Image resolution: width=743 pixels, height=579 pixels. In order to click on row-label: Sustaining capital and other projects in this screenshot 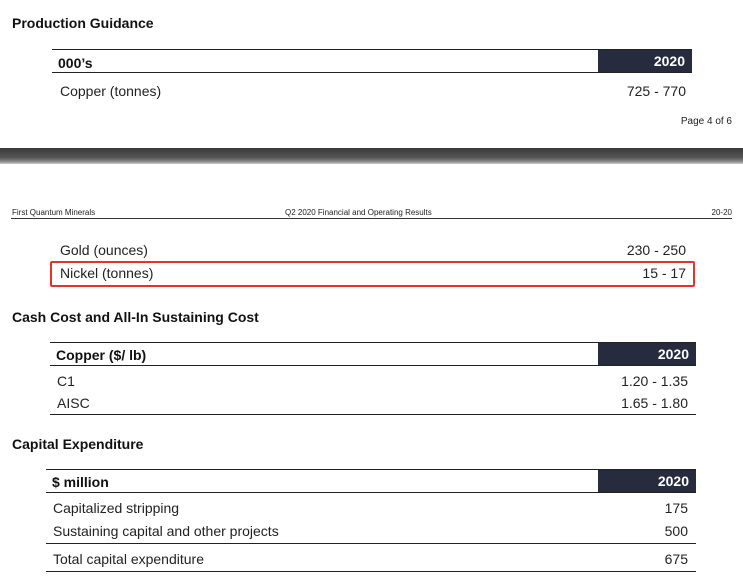, I will do `click(166, 531)`.